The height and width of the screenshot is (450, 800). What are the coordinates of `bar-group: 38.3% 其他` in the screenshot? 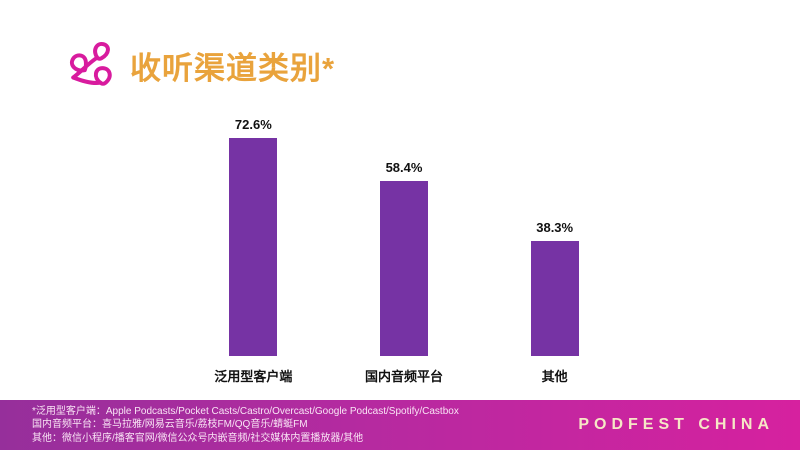 It's located at (554, 246).